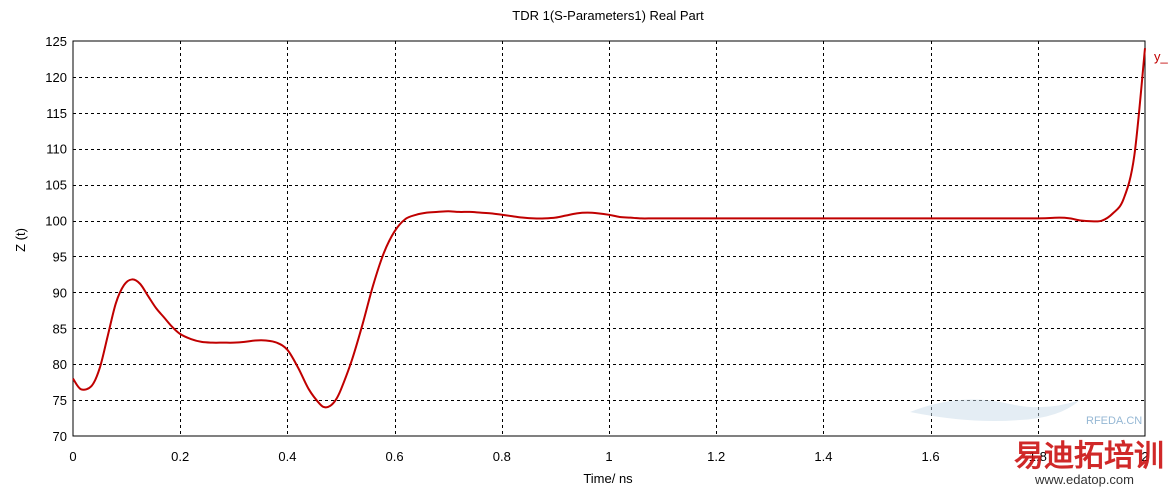 This screenshot has height=487, width=1169. What do you see at coordinates (56, 221) in the screenshot?
I see `y-tick-label: 100` at bounding box center [56, 221].